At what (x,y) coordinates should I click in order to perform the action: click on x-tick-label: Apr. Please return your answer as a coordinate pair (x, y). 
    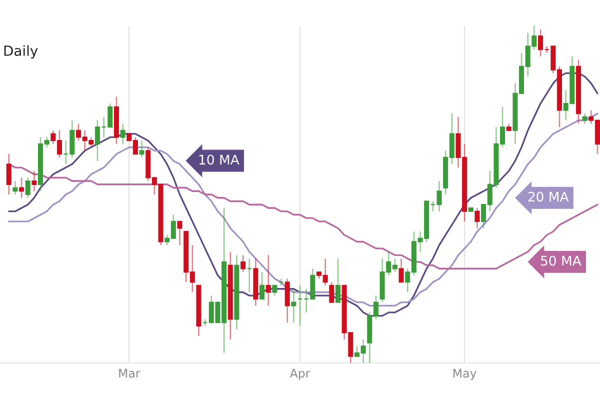
    Looking at the image, I should click on (300, 374).